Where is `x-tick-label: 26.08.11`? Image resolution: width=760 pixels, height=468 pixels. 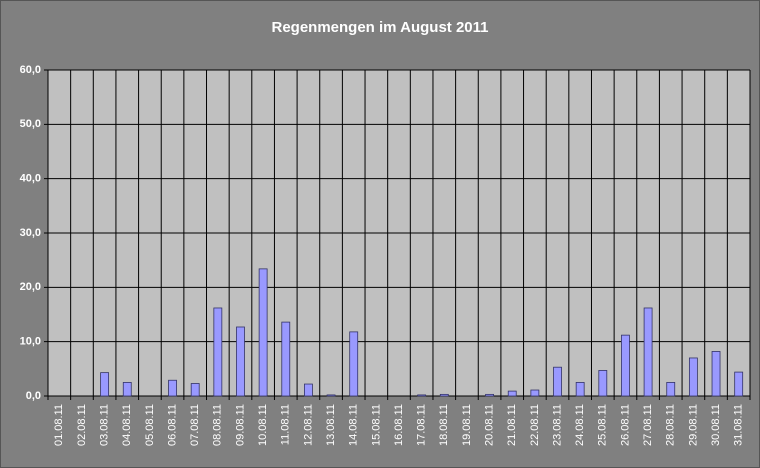 x-tick-label: 26.08.11 is located at coordinates (625, 425).